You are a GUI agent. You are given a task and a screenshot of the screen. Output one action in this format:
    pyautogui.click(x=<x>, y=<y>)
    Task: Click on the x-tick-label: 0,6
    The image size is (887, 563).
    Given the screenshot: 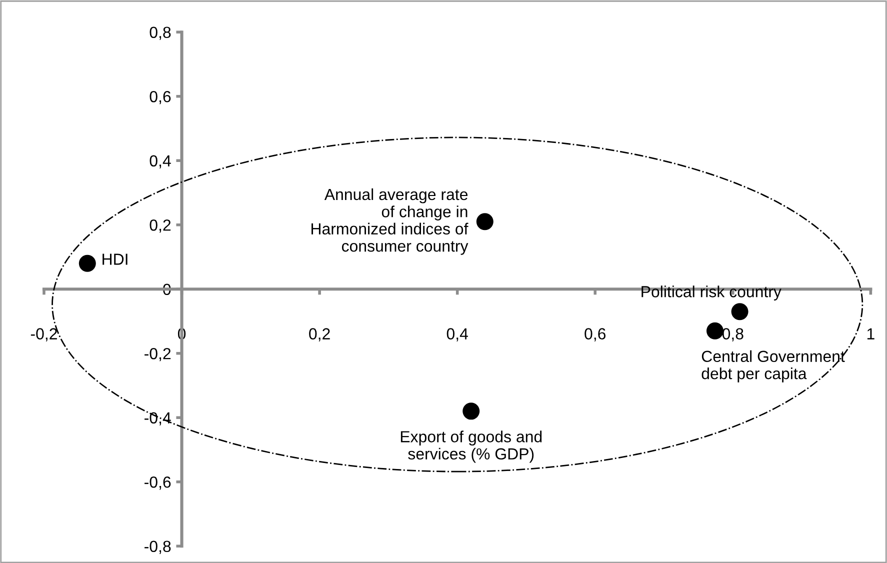 What is the action you would take?
    pyautogui.click(x=595, y=335)
    